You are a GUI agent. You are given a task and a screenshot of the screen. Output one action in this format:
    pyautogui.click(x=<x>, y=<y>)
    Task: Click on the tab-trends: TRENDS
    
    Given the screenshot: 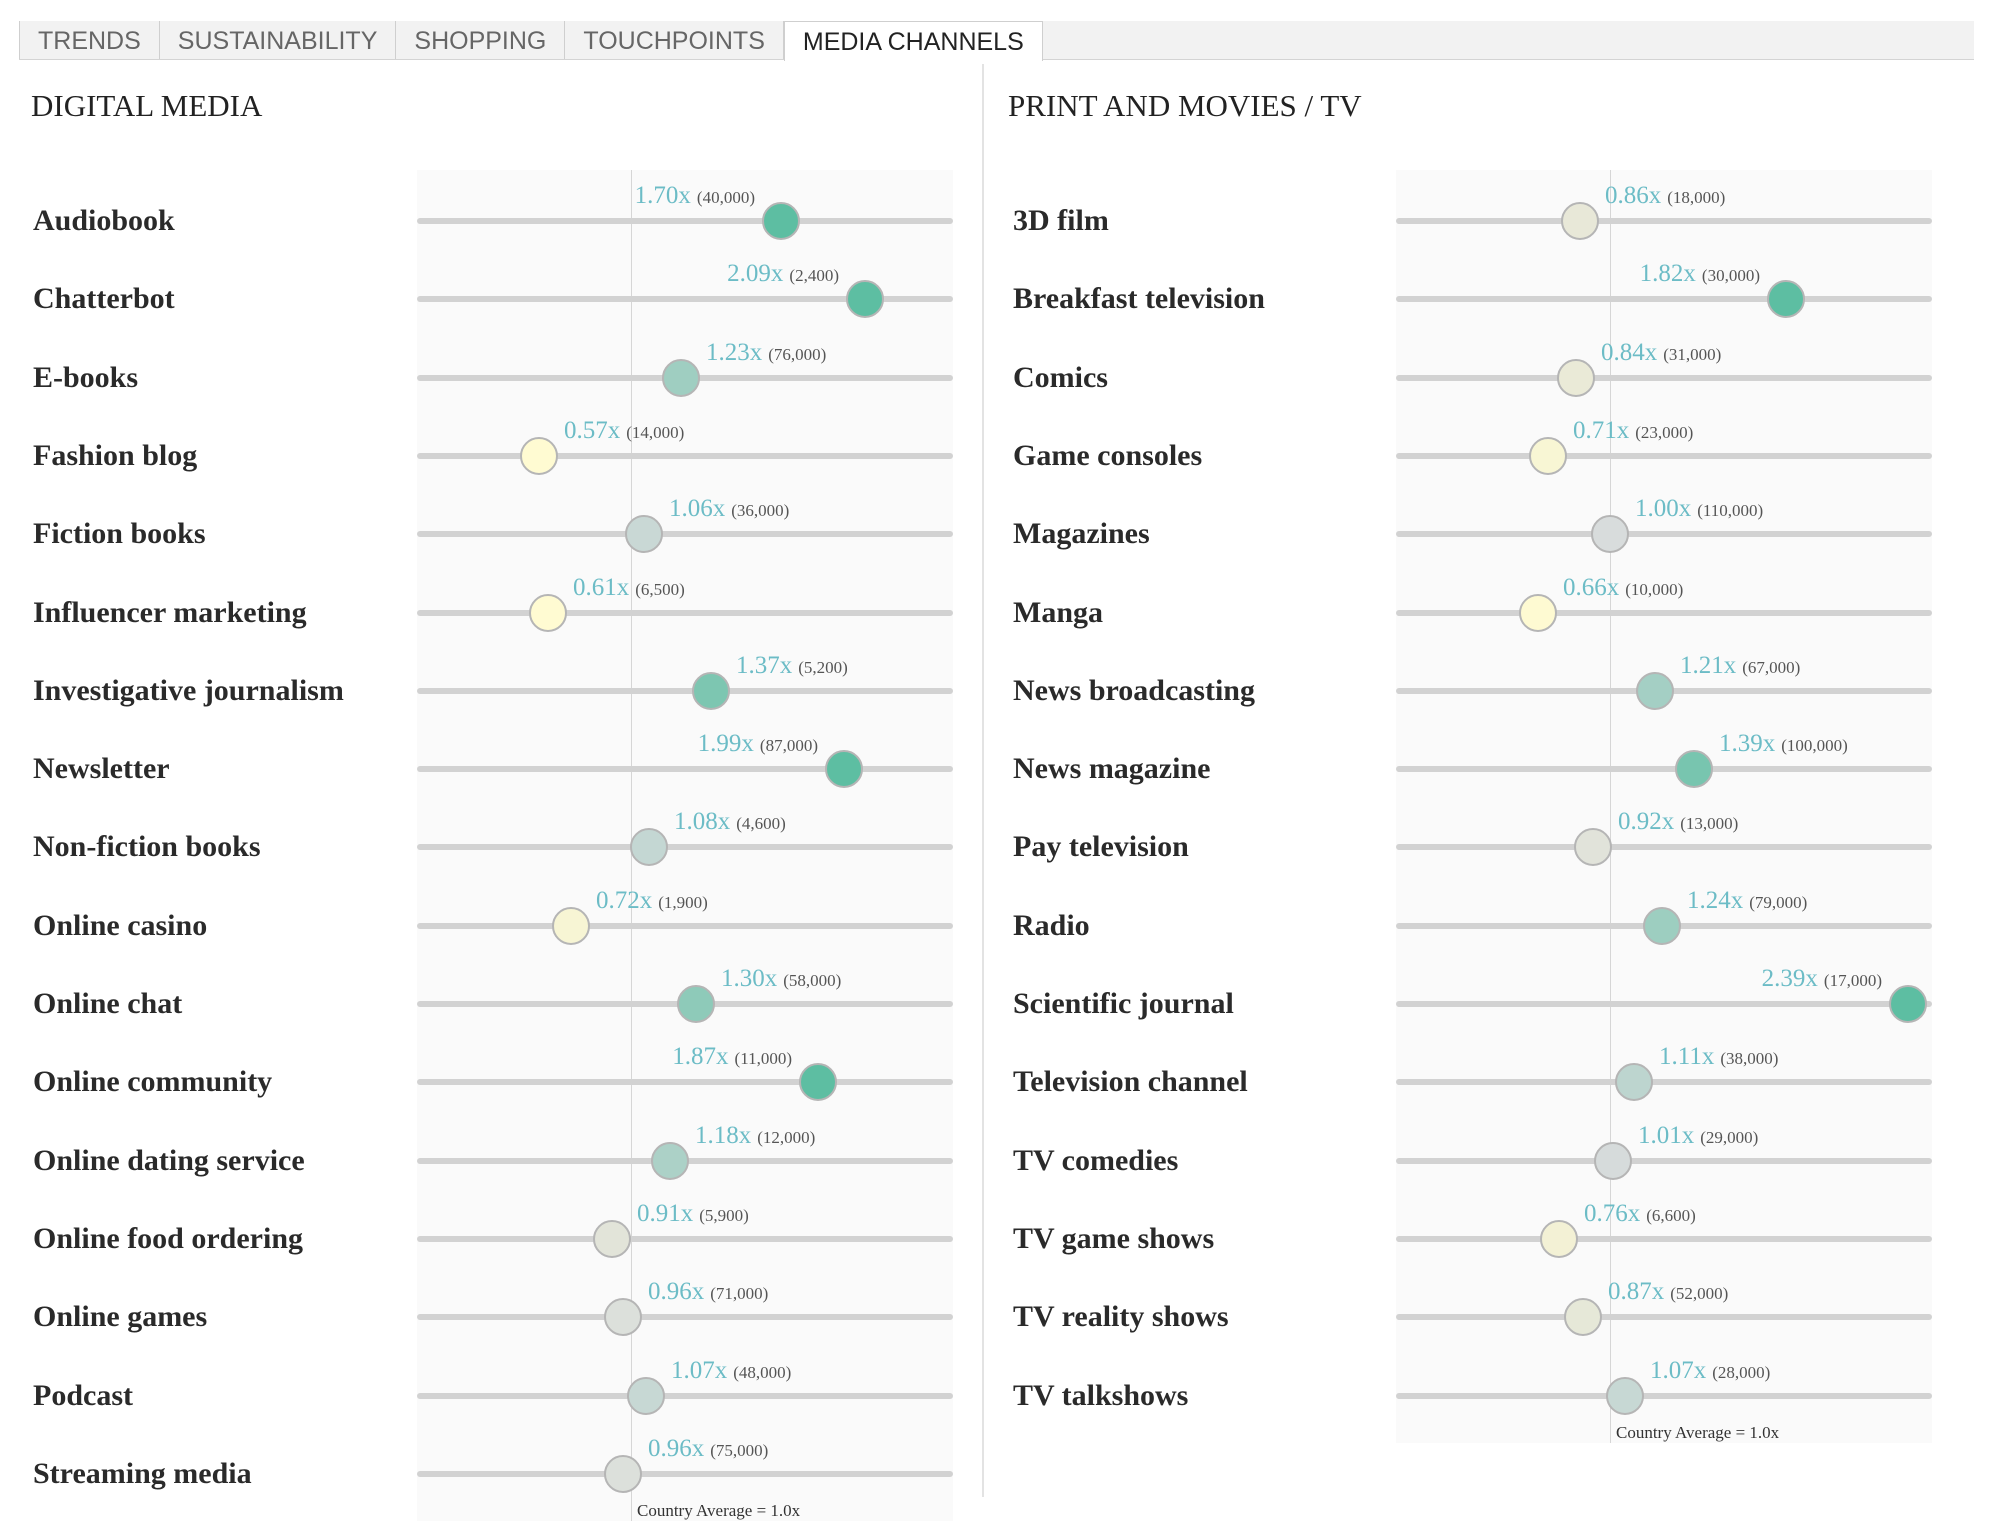 What is the action you would take?
    pyautogui.click(x=89, y=40)
    